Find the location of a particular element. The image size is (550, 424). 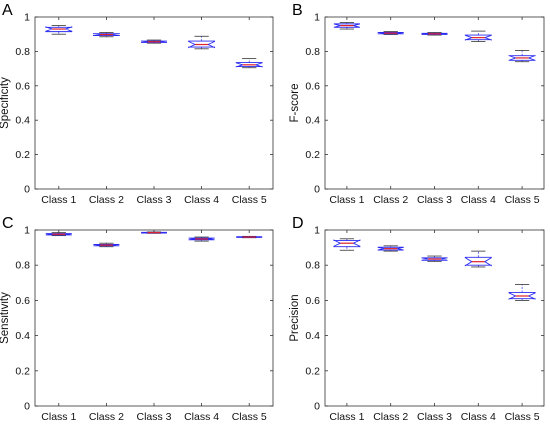

y-axis-label: Specificity is located at coordinates (5, 103).